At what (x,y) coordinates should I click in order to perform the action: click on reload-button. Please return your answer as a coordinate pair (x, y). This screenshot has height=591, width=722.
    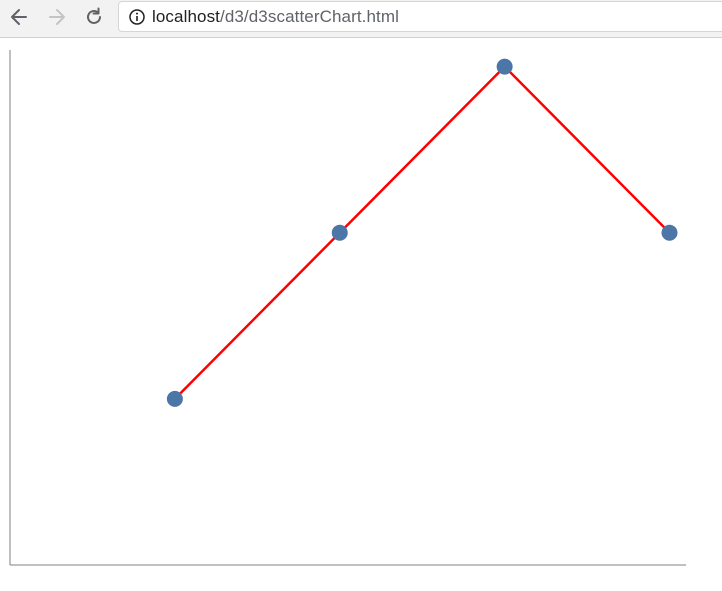
    Looking at the image, I should click on (94, 17).